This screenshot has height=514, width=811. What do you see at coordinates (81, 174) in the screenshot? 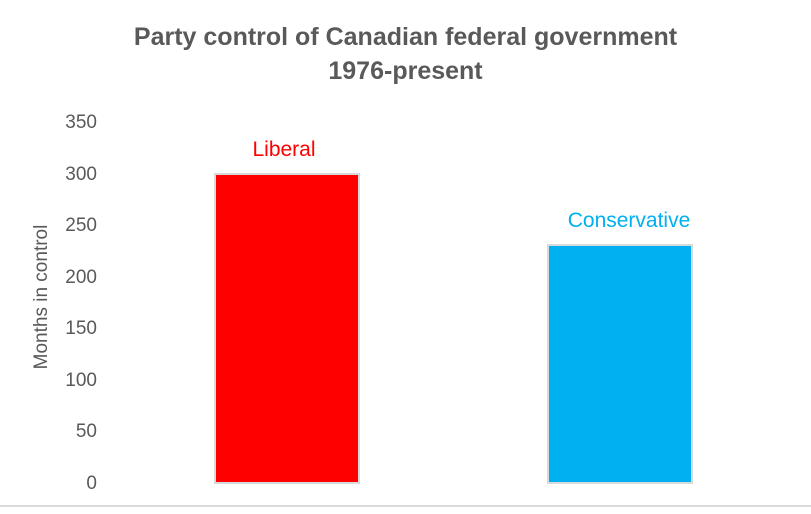
I see `y-tick-label-300: 300` at bounding box center [81, 174].